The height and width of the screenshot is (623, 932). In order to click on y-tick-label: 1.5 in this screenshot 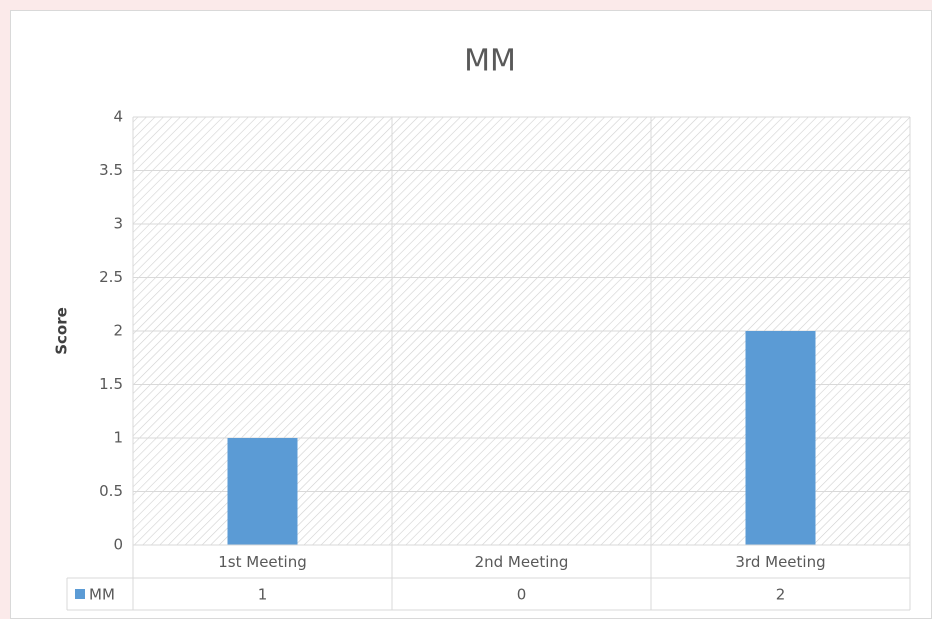, I will do `click(111, 384)`.